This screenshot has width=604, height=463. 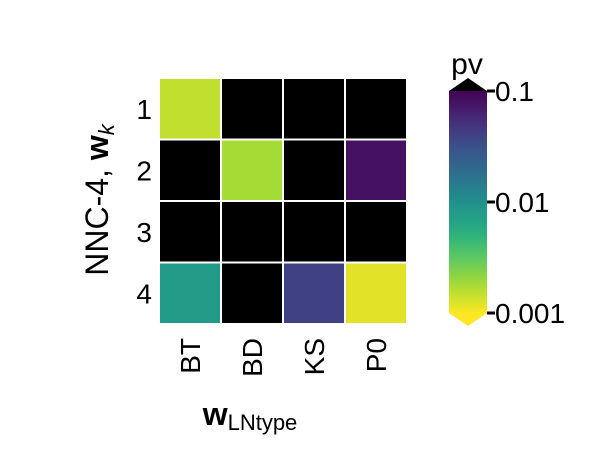 I want to click on colorbar-gradient, so click(x=468, y=202).